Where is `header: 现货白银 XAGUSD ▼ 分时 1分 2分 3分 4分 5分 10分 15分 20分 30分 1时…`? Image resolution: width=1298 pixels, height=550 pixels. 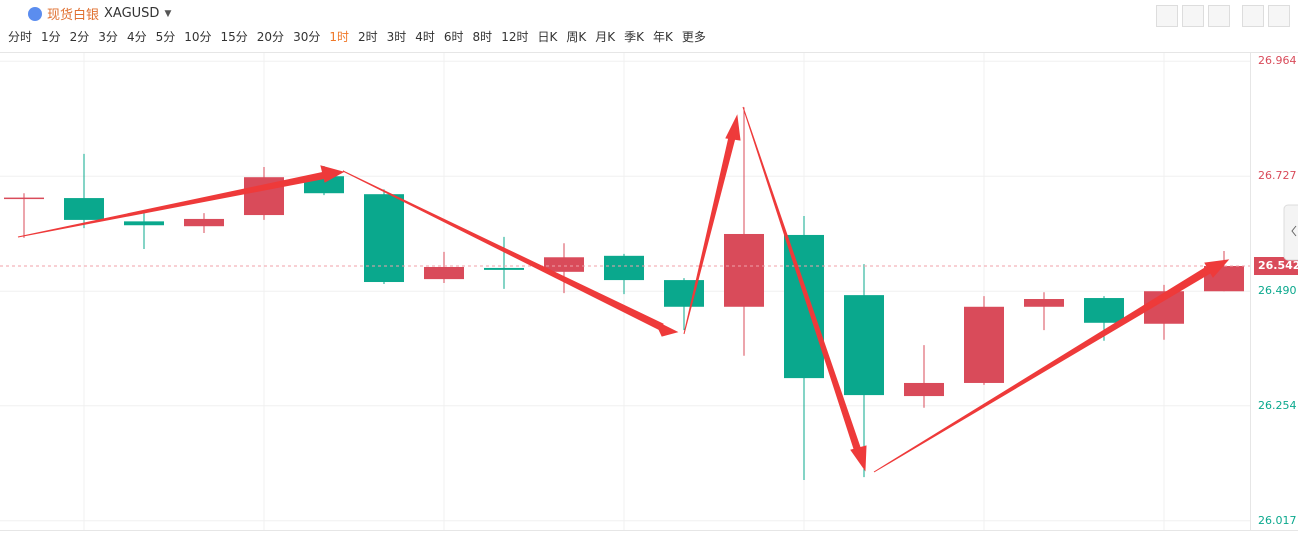
header: 现货白银 XAGUSD ▼ 分时 1分 2分 3分 4分 5分 10分 15分 20分 30分 1时… is located at coordinates (649, 26).